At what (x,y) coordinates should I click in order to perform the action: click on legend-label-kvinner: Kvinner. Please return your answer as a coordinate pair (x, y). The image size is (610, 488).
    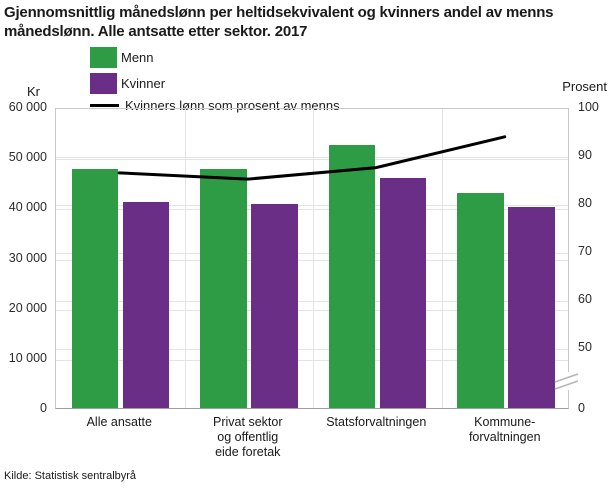
    Looking at the image, I should click on (143, 83).